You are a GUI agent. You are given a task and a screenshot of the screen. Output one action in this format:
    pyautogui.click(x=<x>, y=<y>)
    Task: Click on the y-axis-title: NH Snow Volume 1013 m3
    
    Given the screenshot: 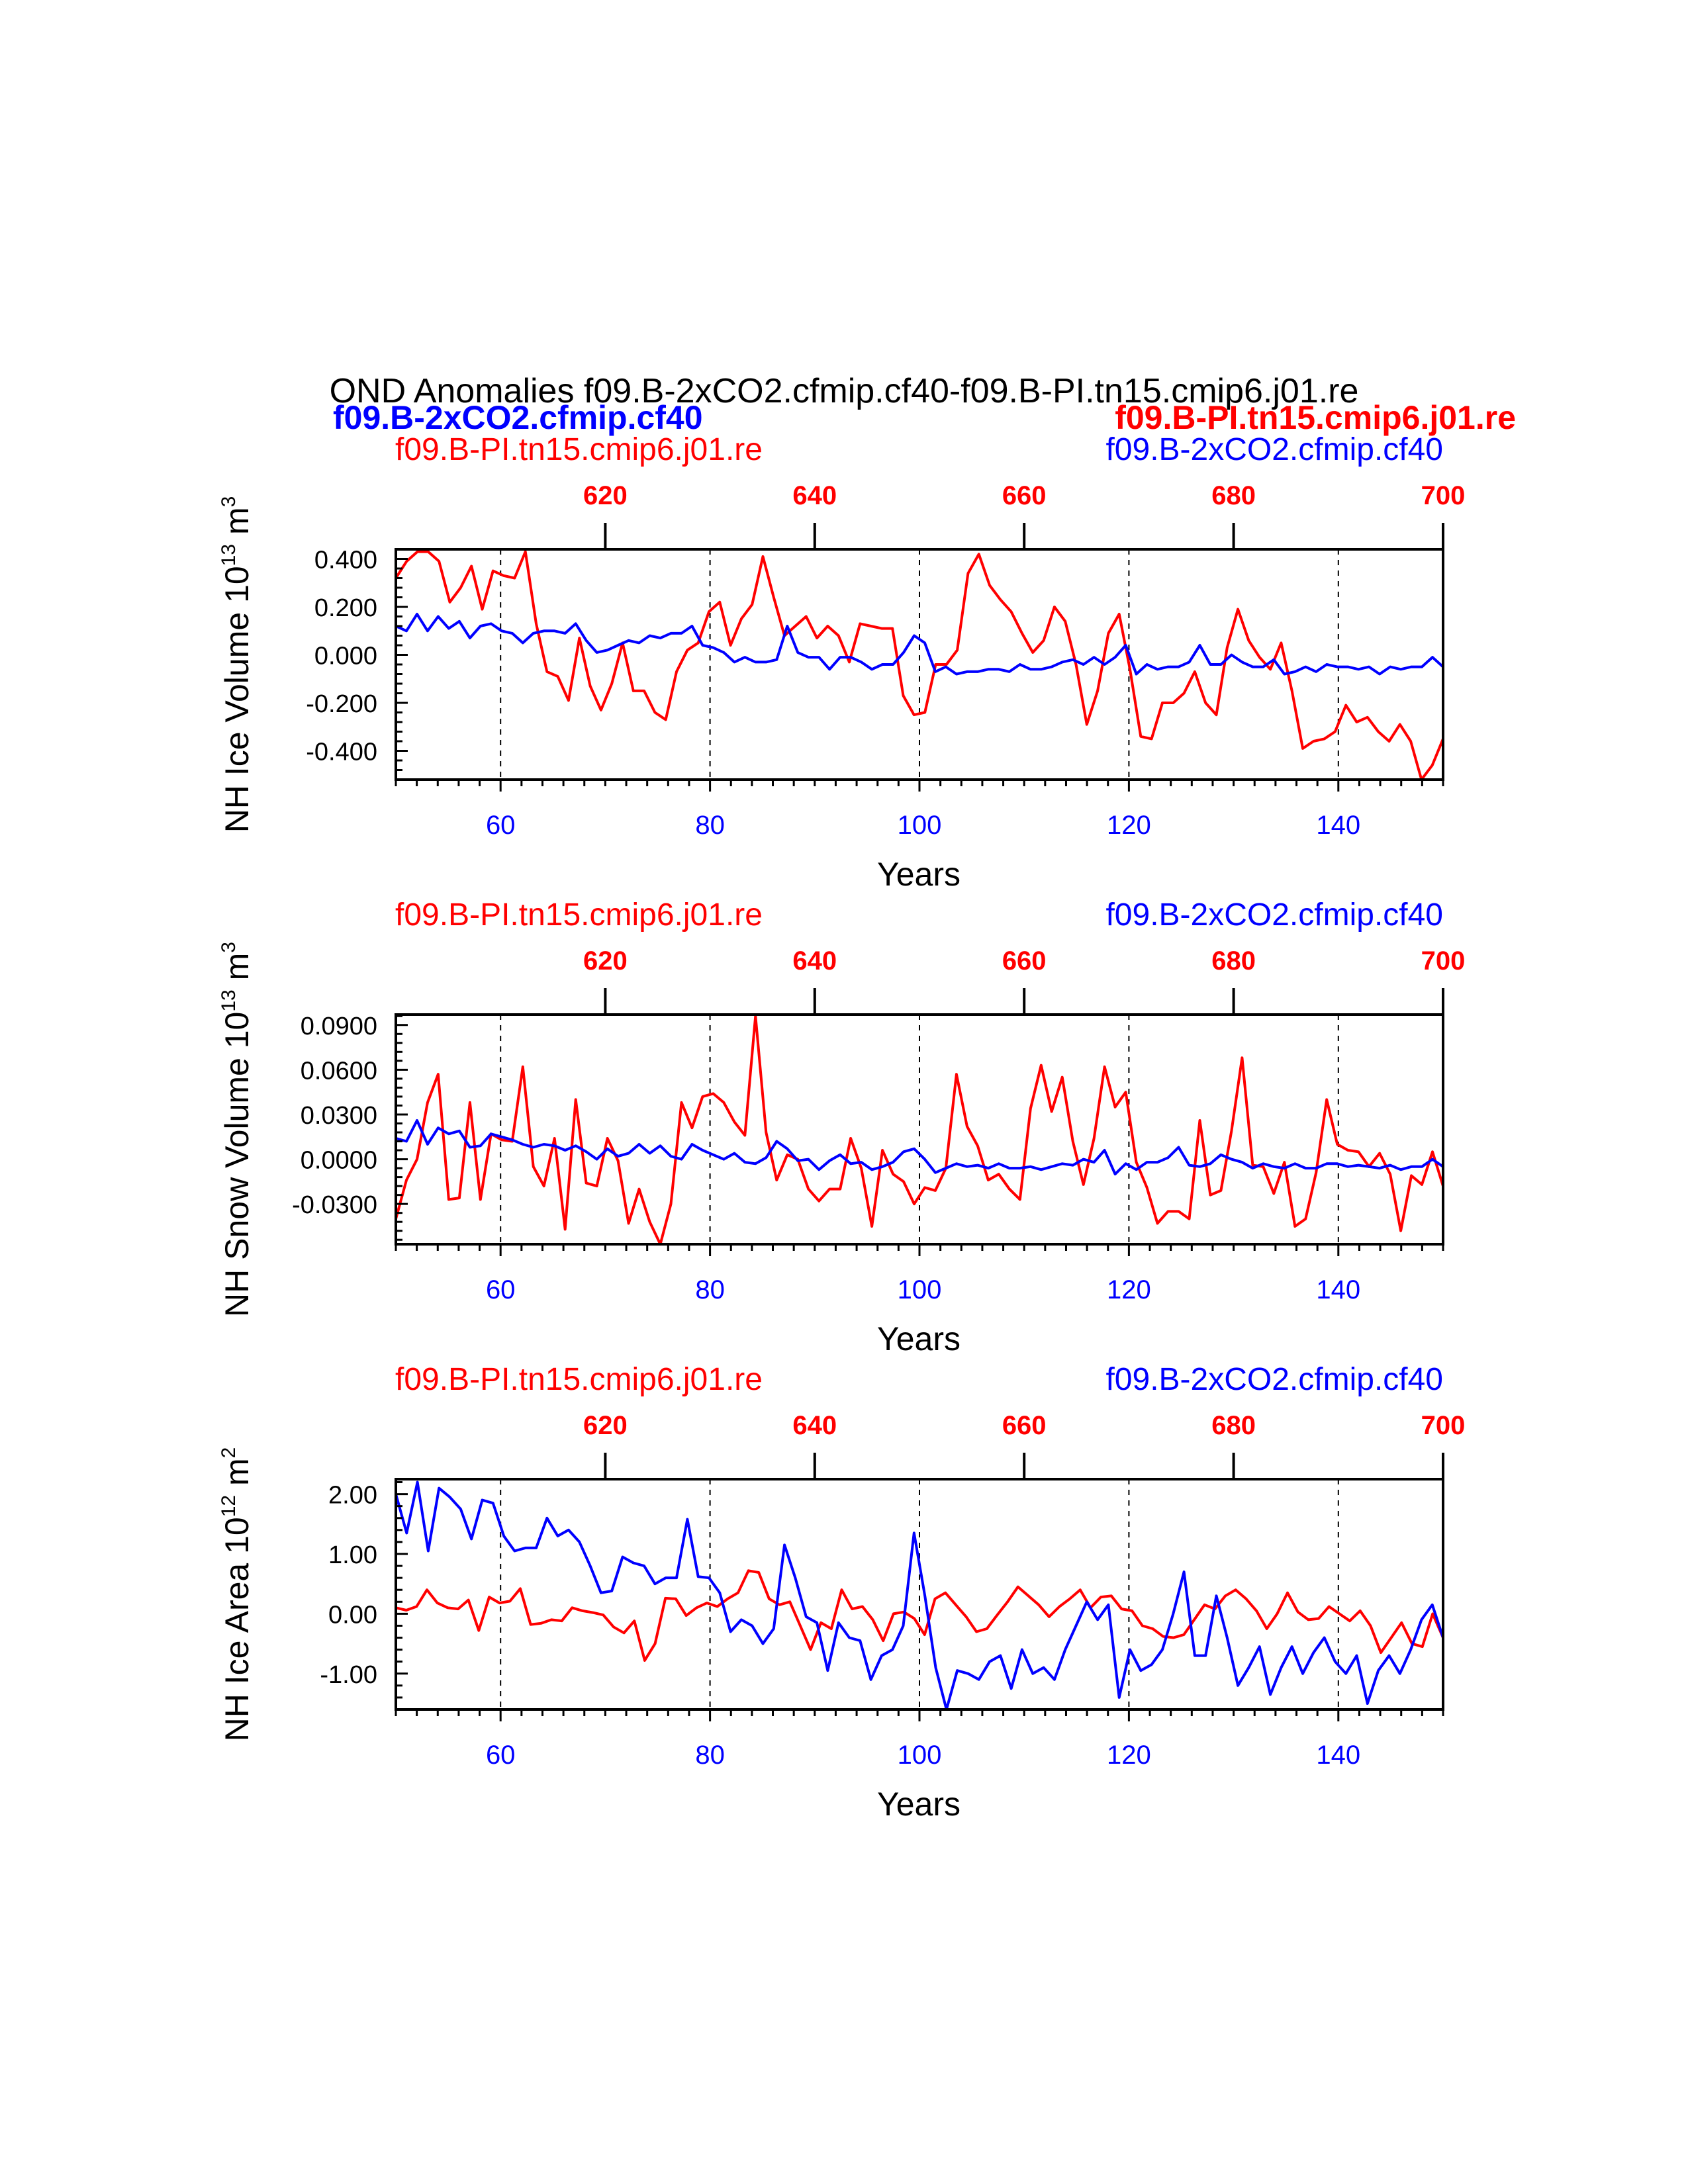 What is the action you would take?
    pyautogui.click(x=237, y=1129)
    